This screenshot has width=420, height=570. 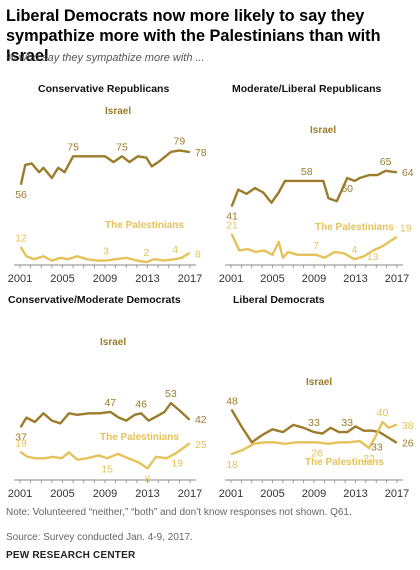 What do you see at coordinates (110, 403) in the screenshot?
I see `data-label: 47` at bounding box center [110, 403].